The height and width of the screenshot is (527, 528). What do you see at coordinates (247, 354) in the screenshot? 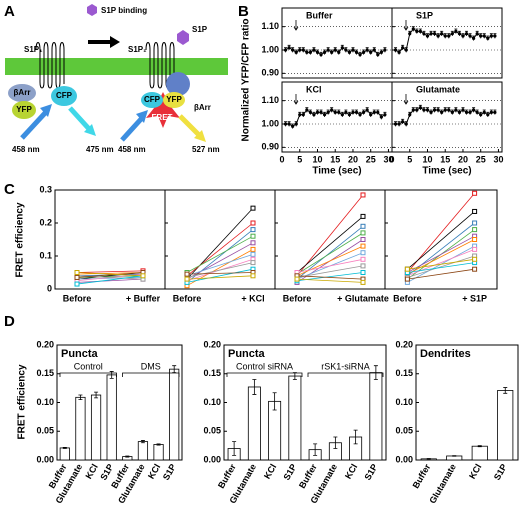
I see `chart-title: Puncta` at bounding box center [247, 354].